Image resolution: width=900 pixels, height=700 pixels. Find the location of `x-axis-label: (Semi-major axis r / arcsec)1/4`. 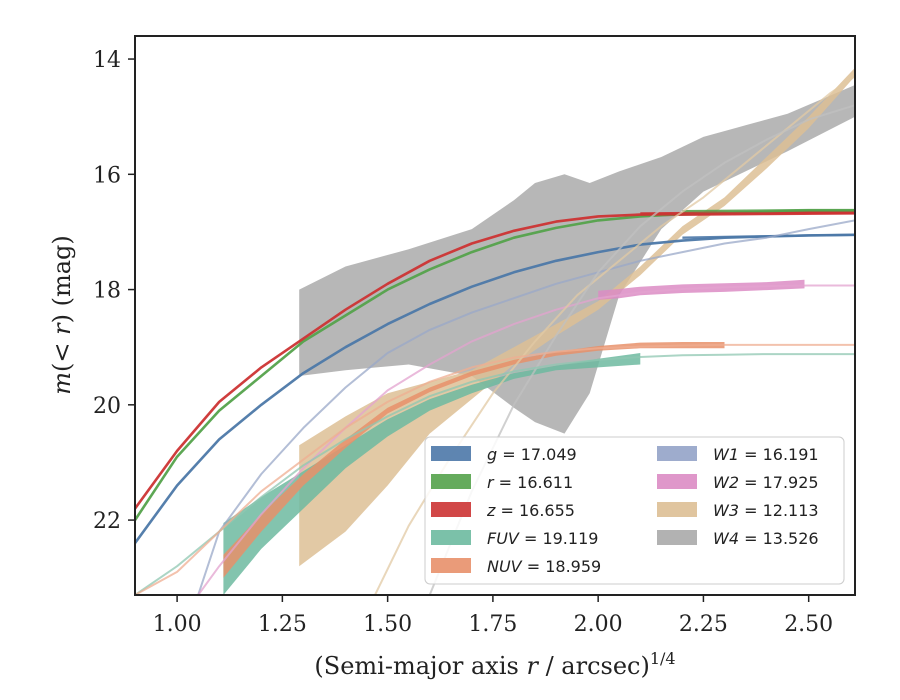

x-axis-label: (Semi-major axis r / arcsec)1/4 is located at coordinates (494, 664).